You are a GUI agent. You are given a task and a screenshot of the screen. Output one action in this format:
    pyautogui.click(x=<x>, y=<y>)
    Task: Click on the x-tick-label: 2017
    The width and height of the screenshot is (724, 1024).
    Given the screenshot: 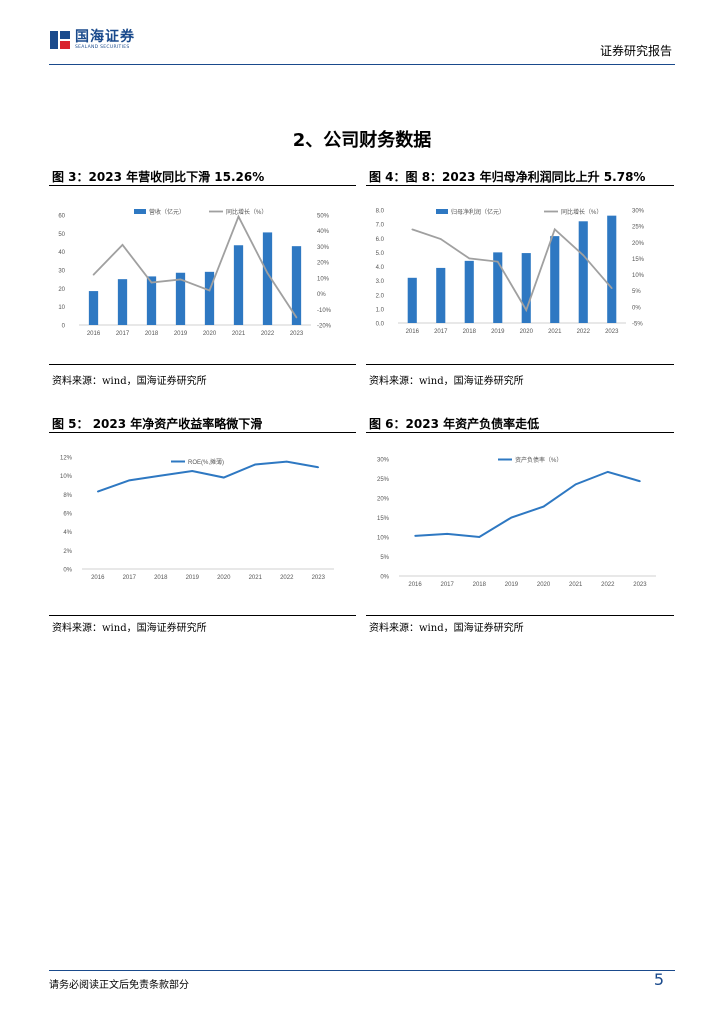 What is the action you would take?
    pyautogui.click(x=448, y=585)
    